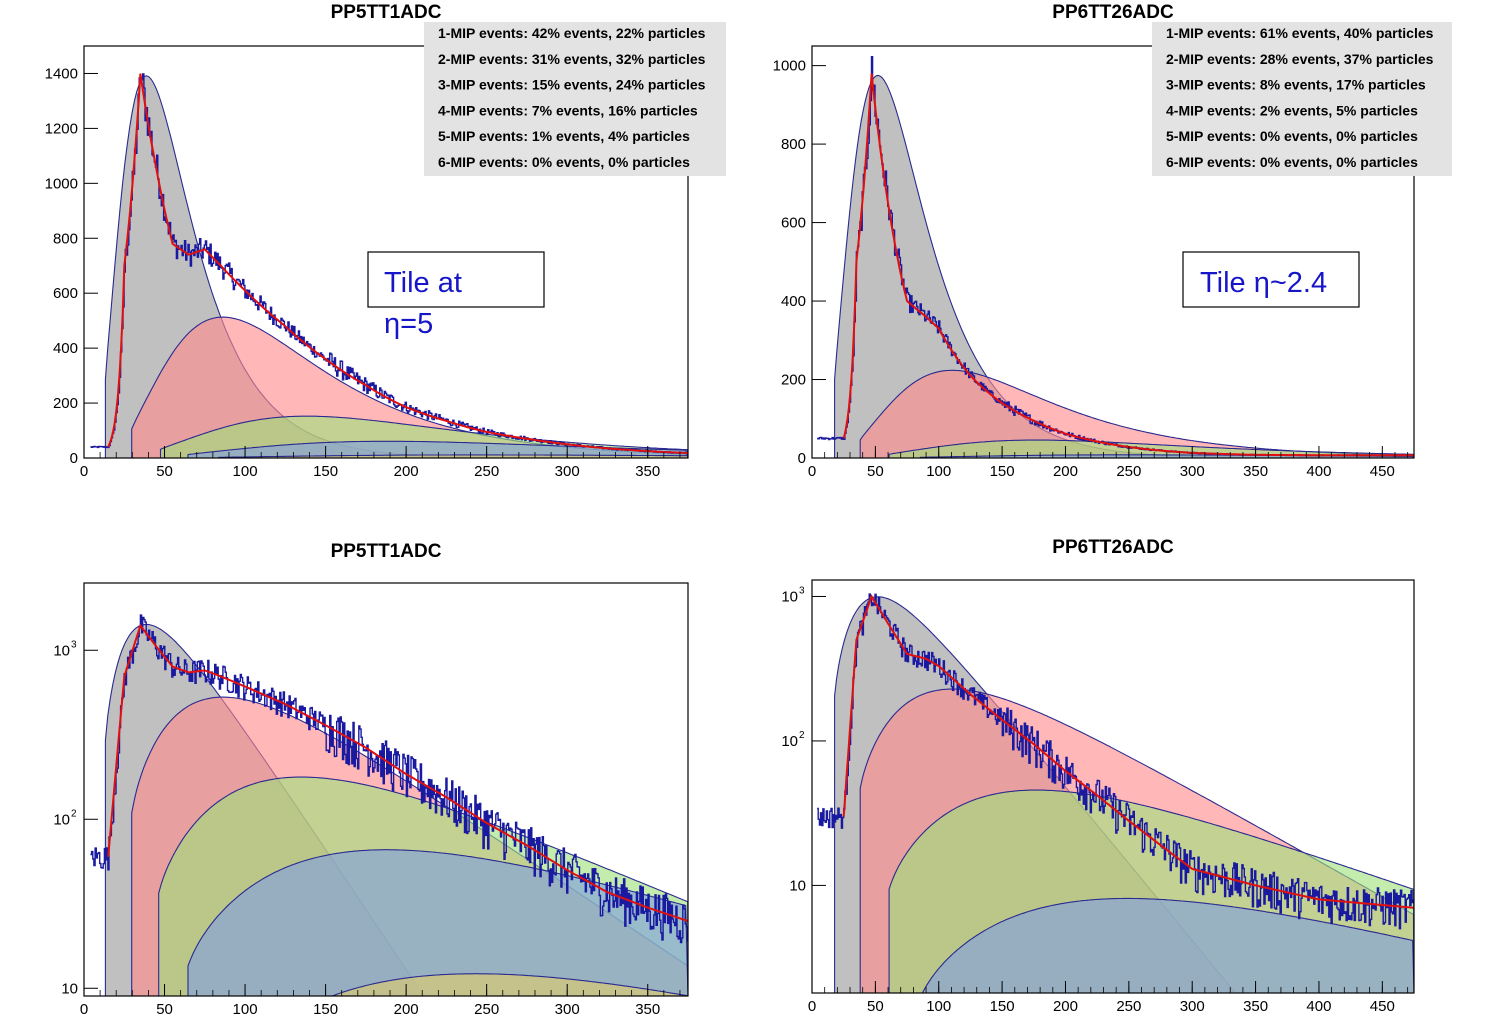 The image size is (1498, 1030). I want to click on annotation-text: Tile η~2.4, so click(1263, 283).